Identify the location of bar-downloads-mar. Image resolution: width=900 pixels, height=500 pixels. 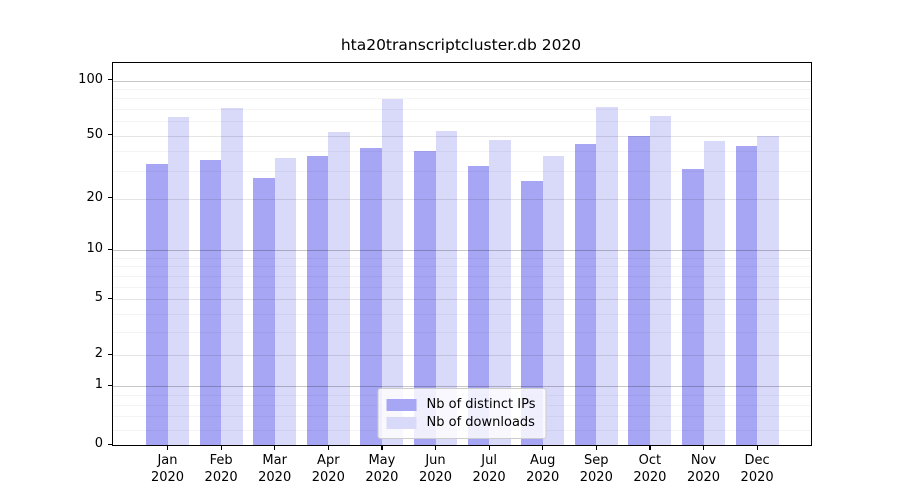
(285, 301).